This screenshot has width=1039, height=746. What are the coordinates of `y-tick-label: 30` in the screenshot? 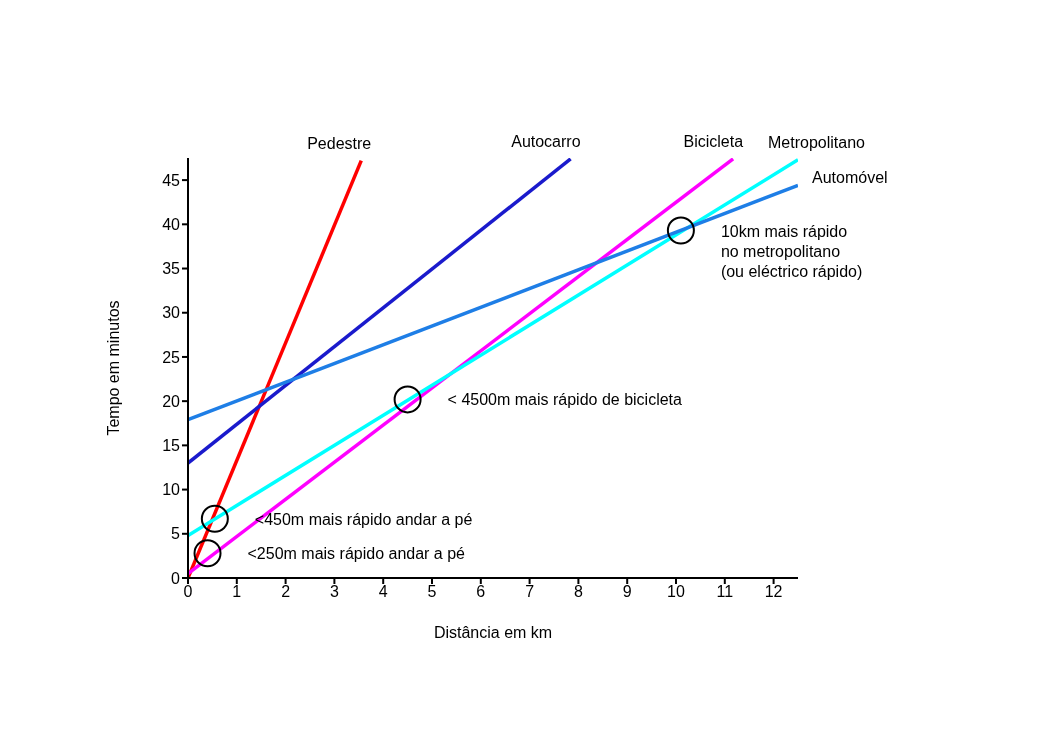 It's located at (171, 313).